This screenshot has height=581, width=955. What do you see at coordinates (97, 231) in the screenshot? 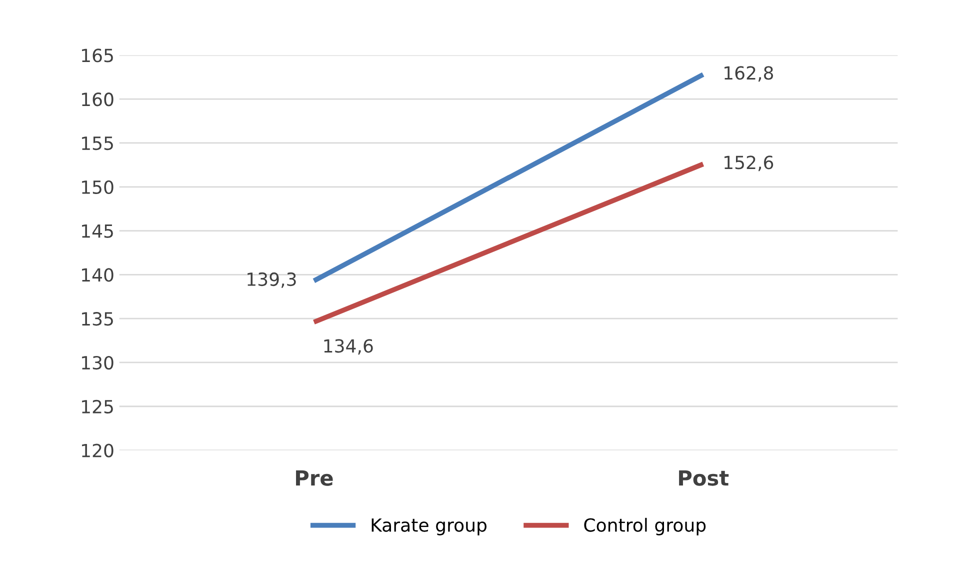
I see `y-tick-label: 145` at bounding box center [97, 231].